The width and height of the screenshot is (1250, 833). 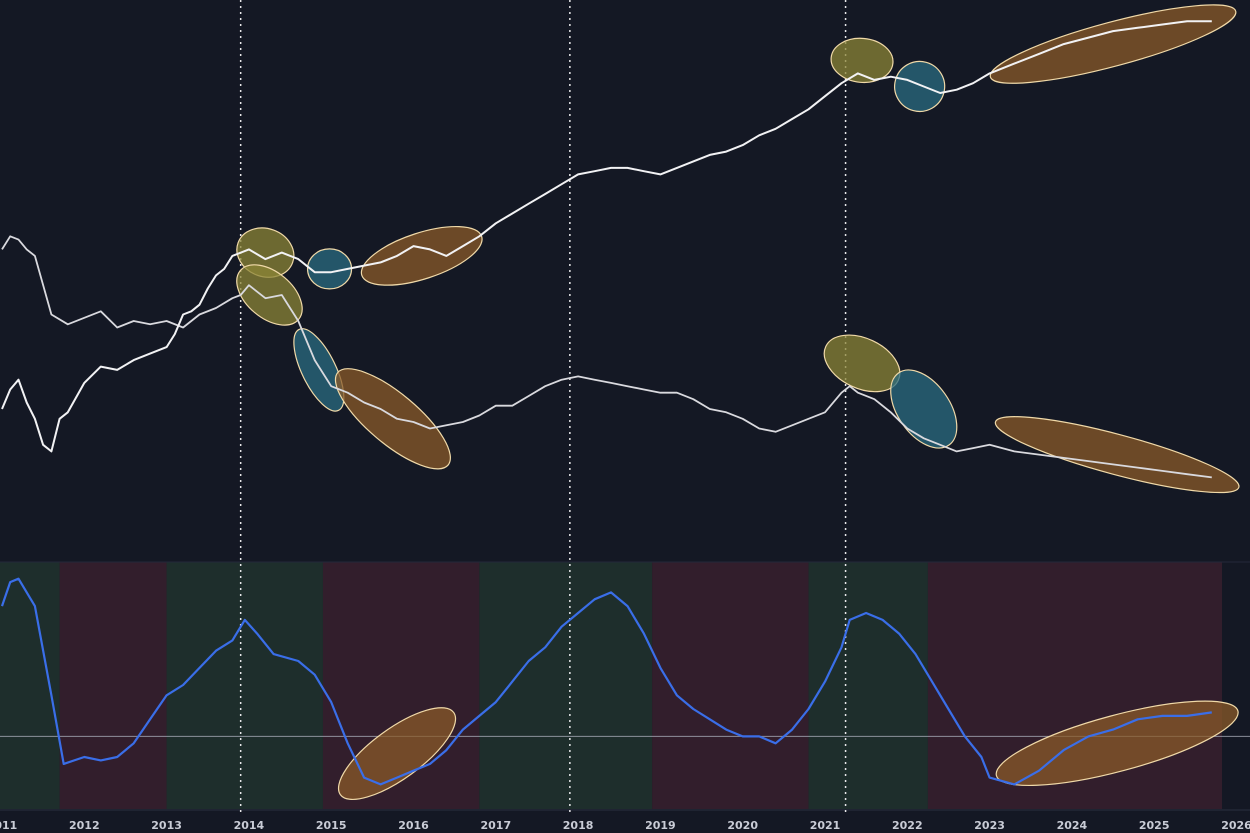 I want to click on x-tick-label: 2019, so click(x=660, y=825).